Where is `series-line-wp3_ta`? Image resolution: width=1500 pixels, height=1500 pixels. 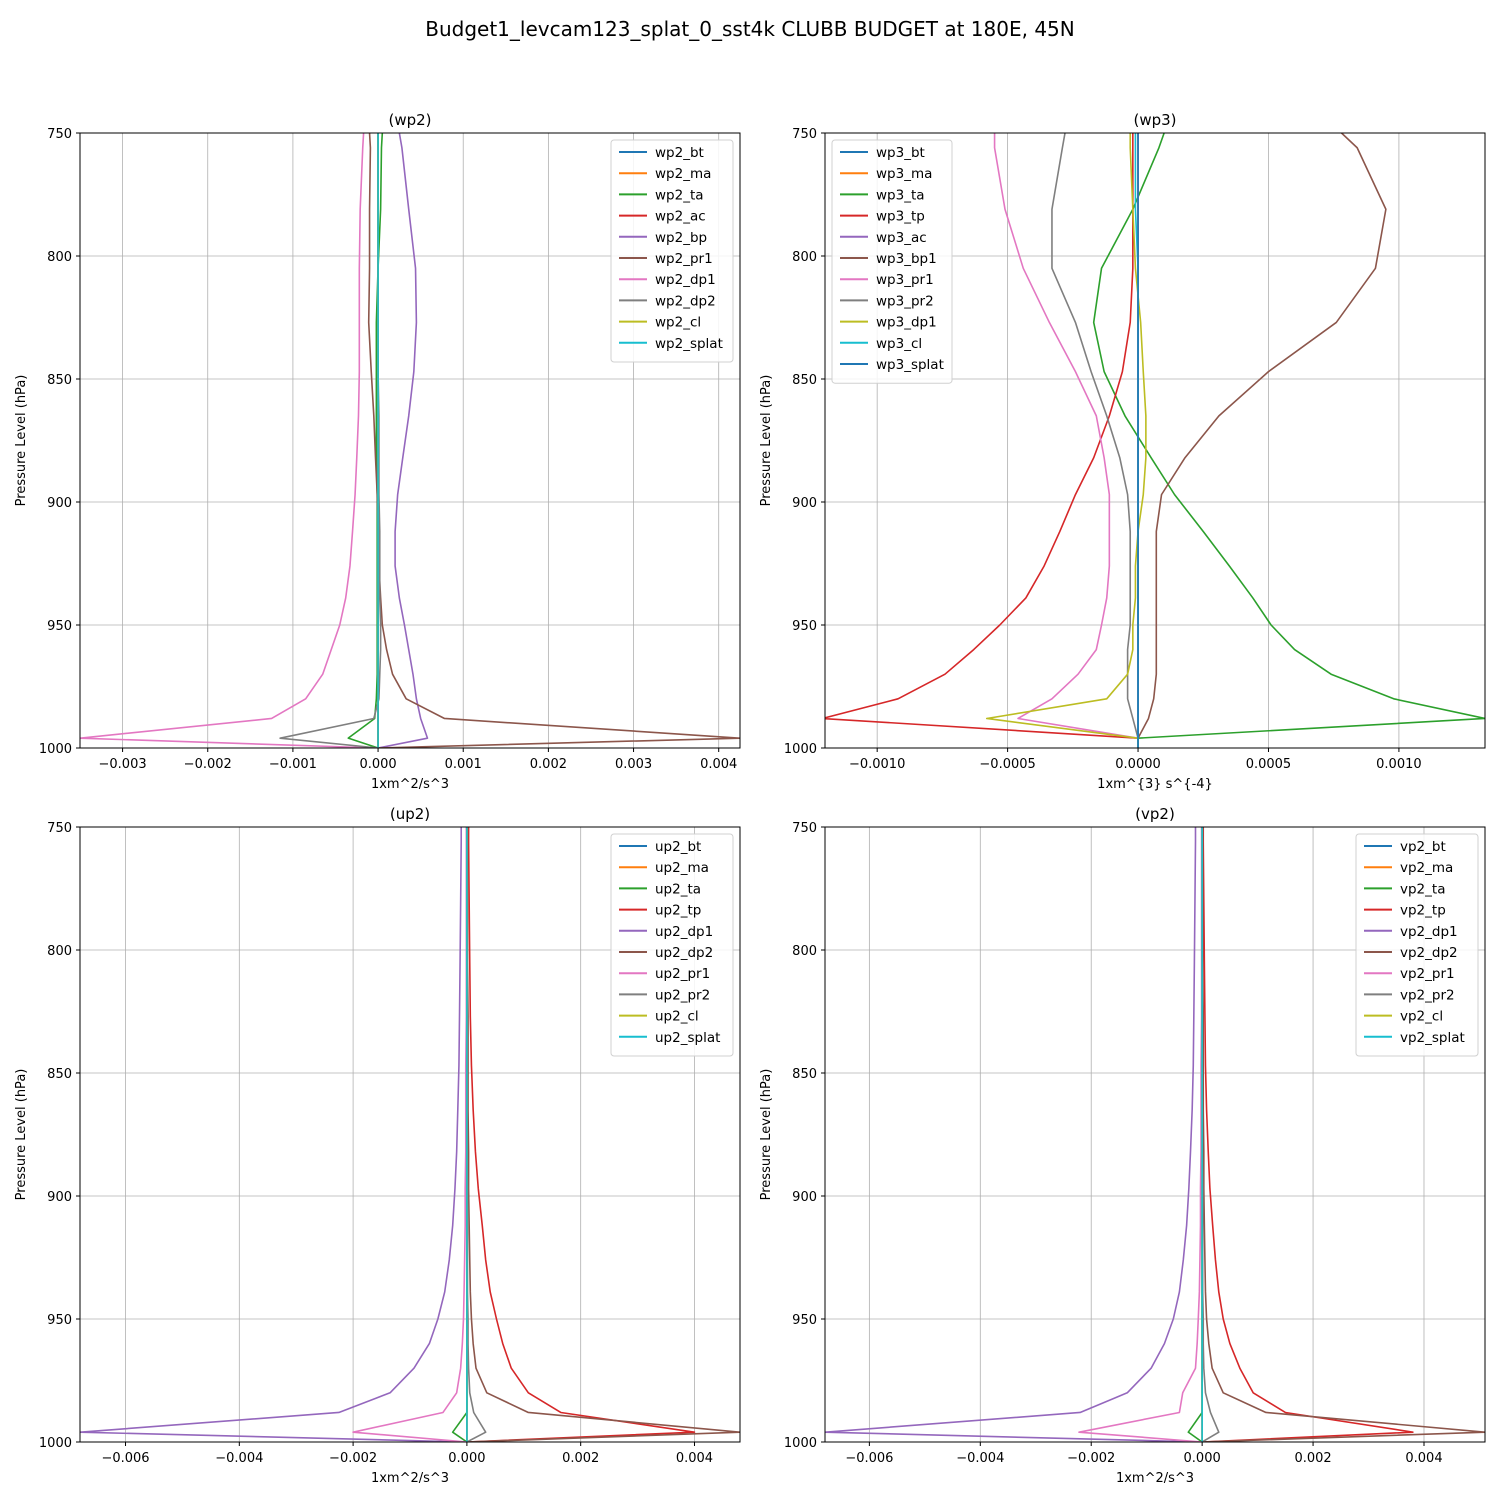
series-line-wp3_ta is located at coordinates (1288, 440).